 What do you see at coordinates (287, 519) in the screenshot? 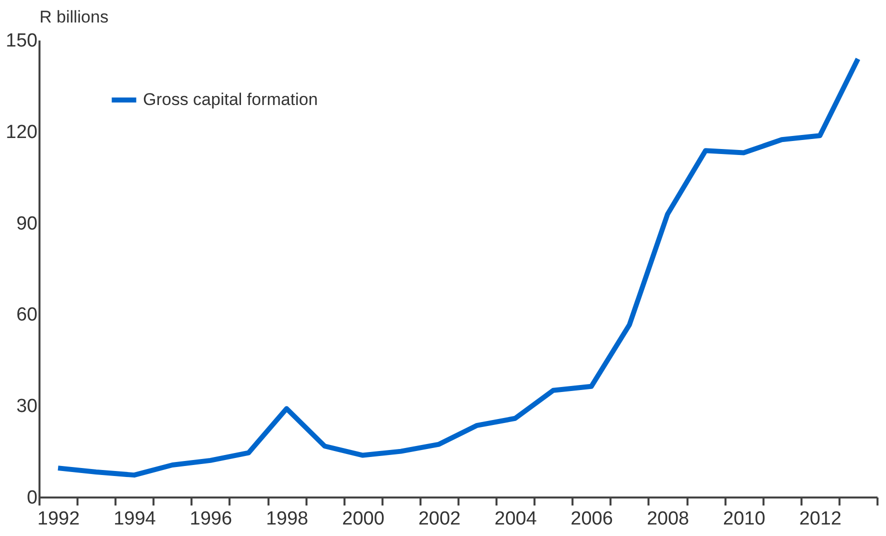
I see `x-tick-label: 1998` at bounding box center [287, 519].